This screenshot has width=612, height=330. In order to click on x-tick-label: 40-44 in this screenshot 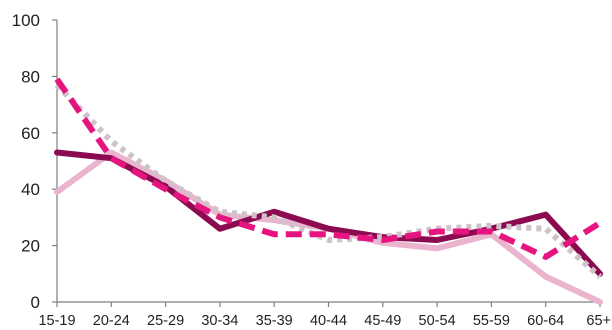, I will do `click(328, 321)`.